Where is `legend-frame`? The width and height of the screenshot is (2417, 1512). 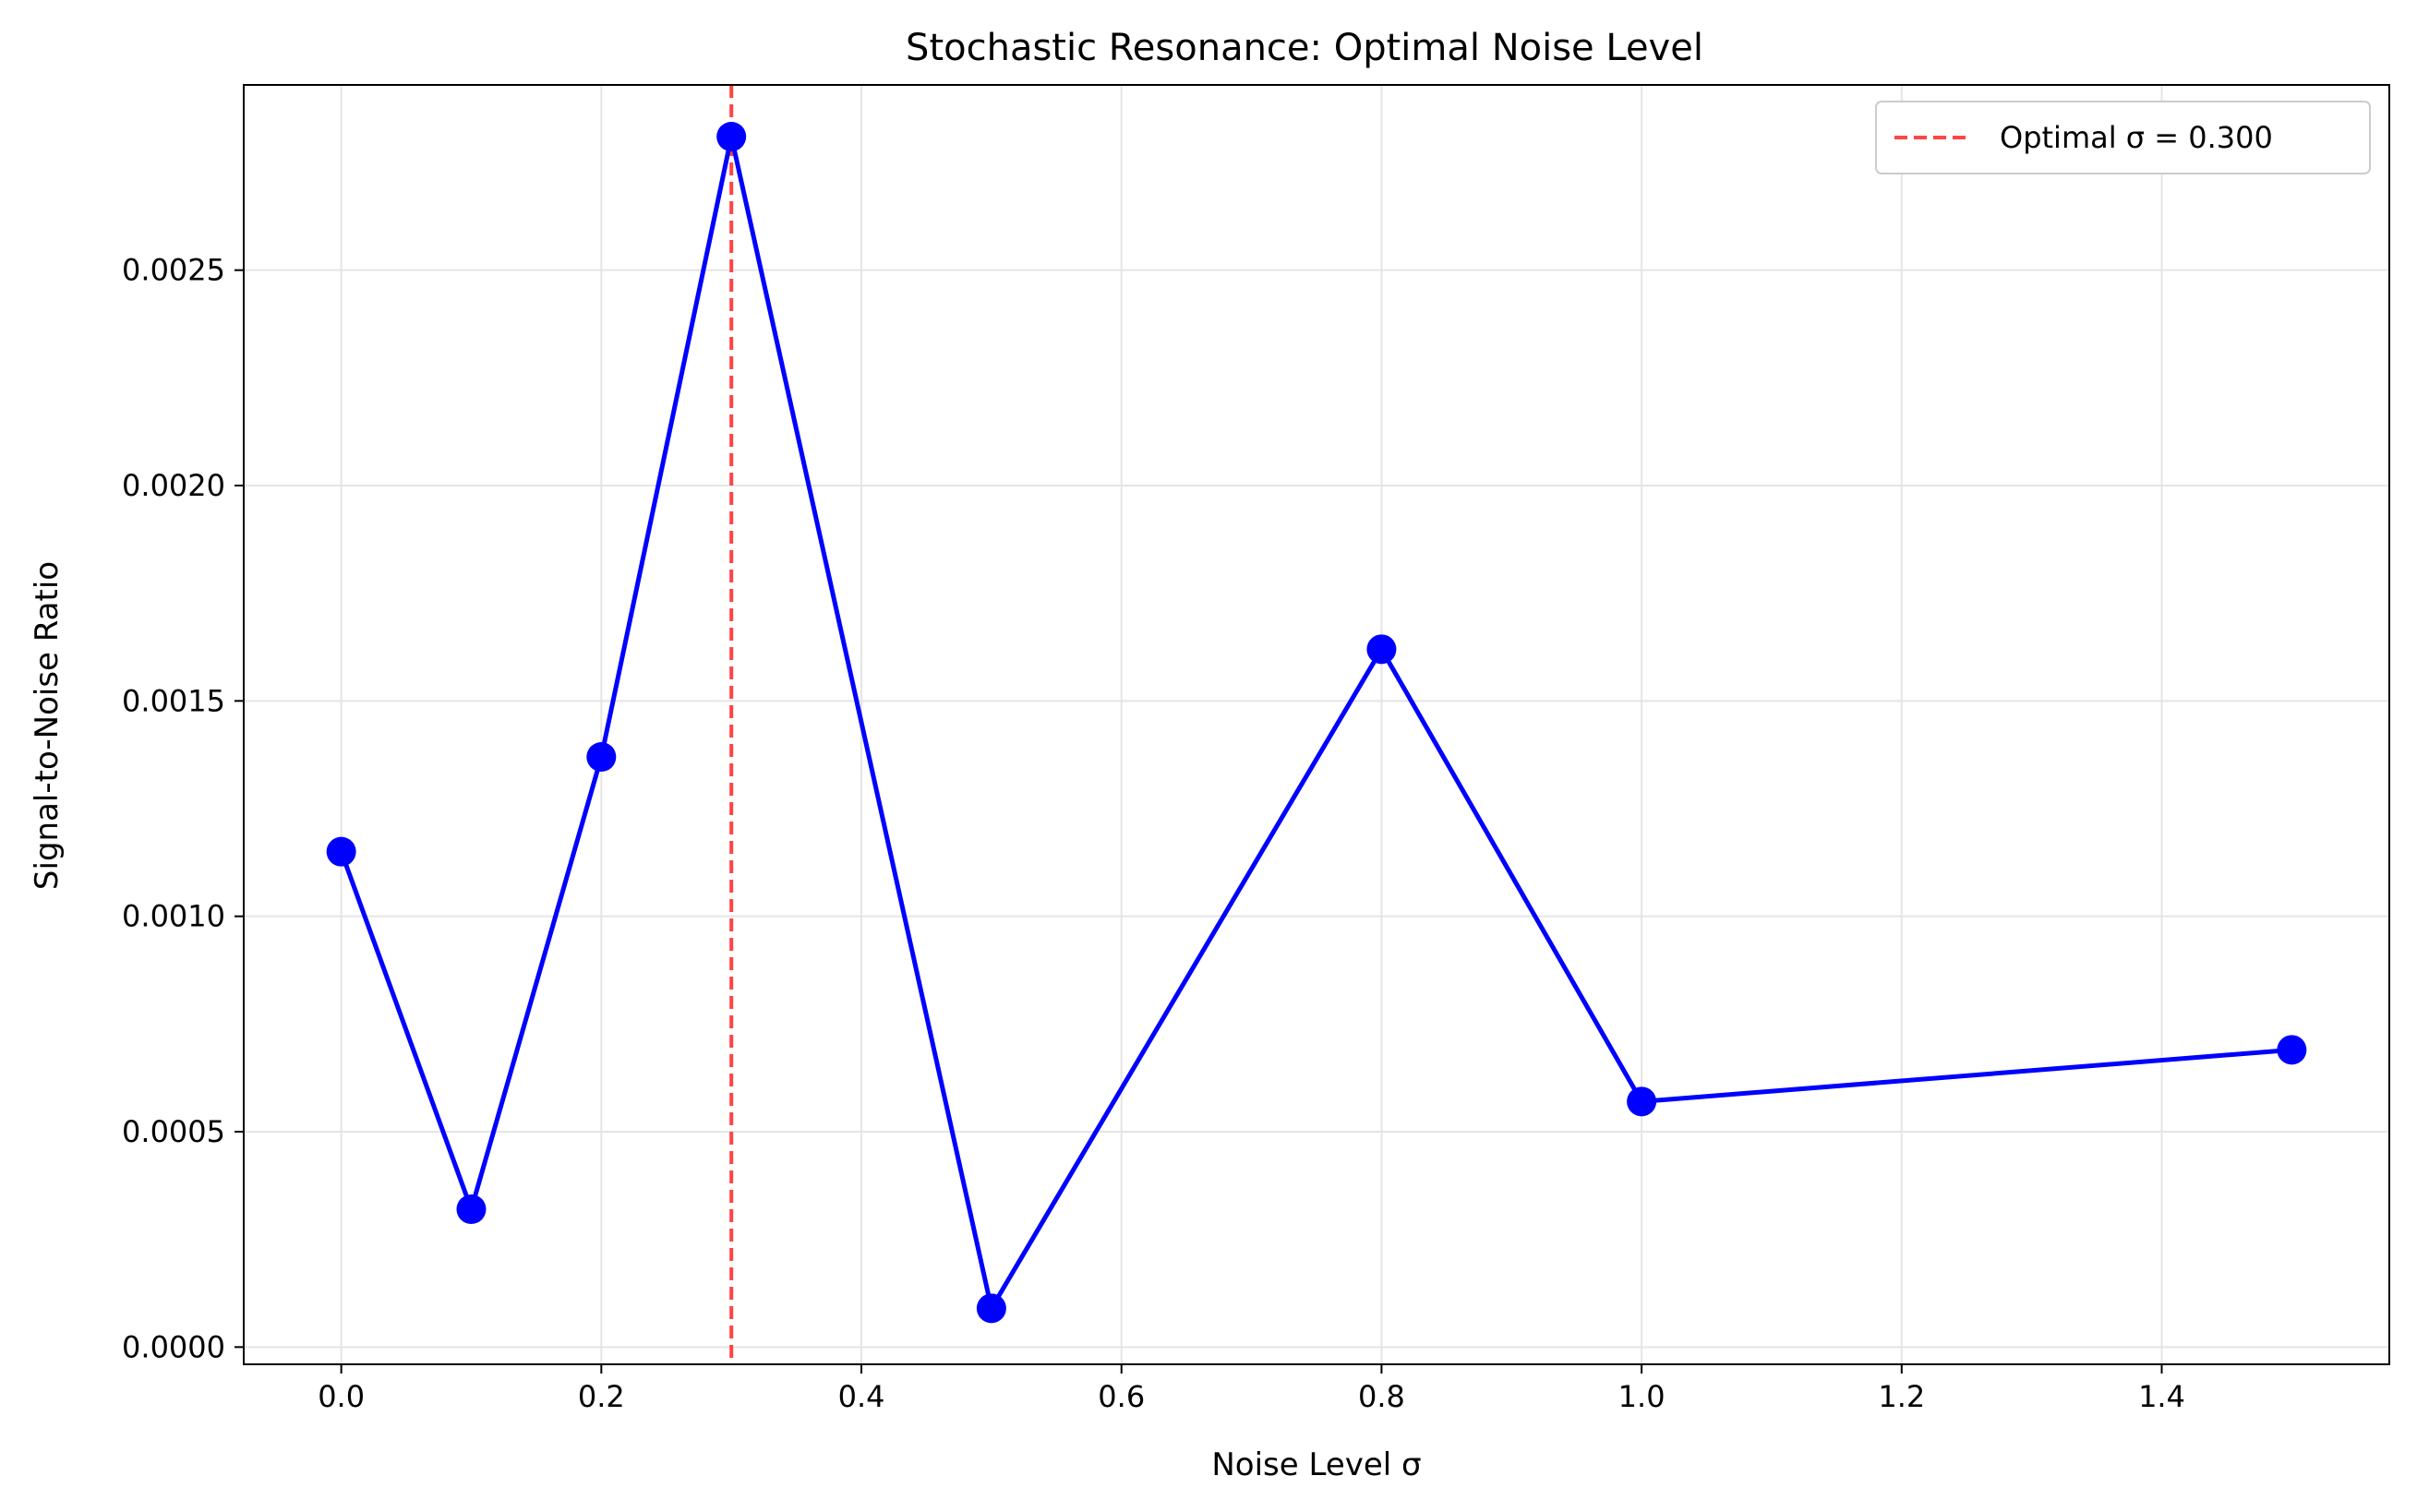
legend-frame is located at coordinates (2123, 137).